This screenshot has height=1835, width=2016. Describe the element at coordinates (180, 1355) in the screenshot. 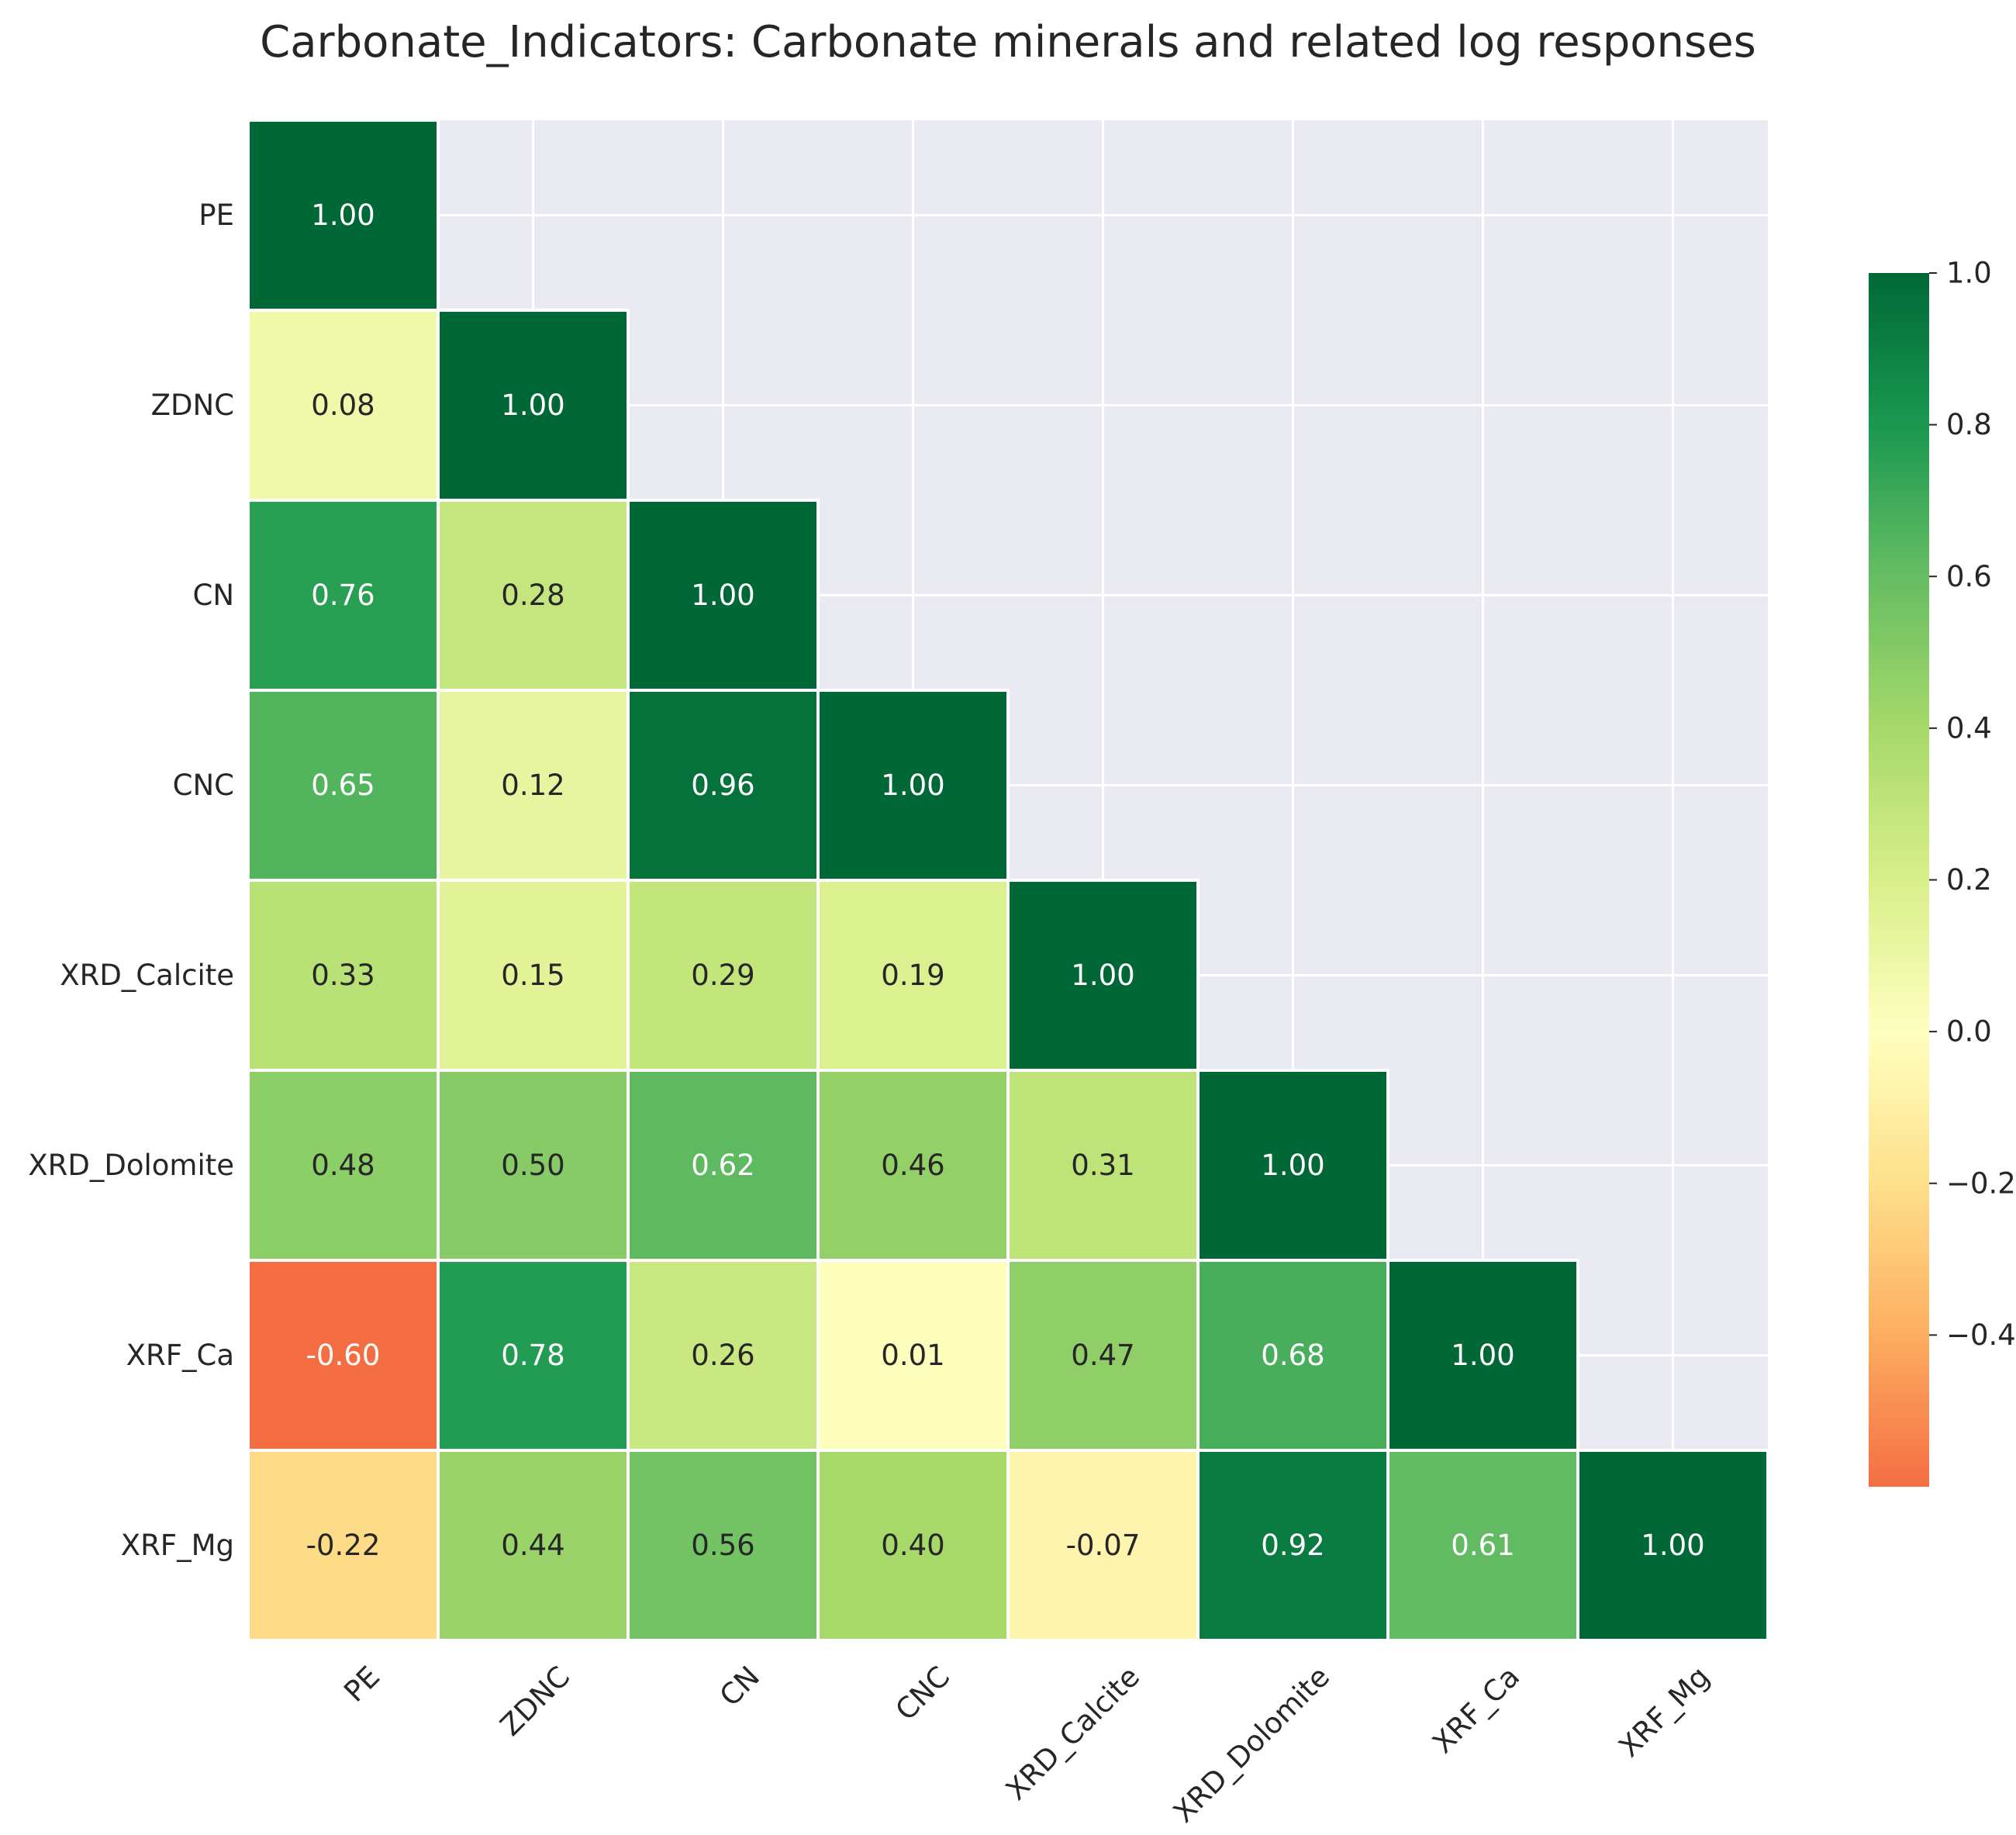

I see `row-label: XRF_Ca` at that location.